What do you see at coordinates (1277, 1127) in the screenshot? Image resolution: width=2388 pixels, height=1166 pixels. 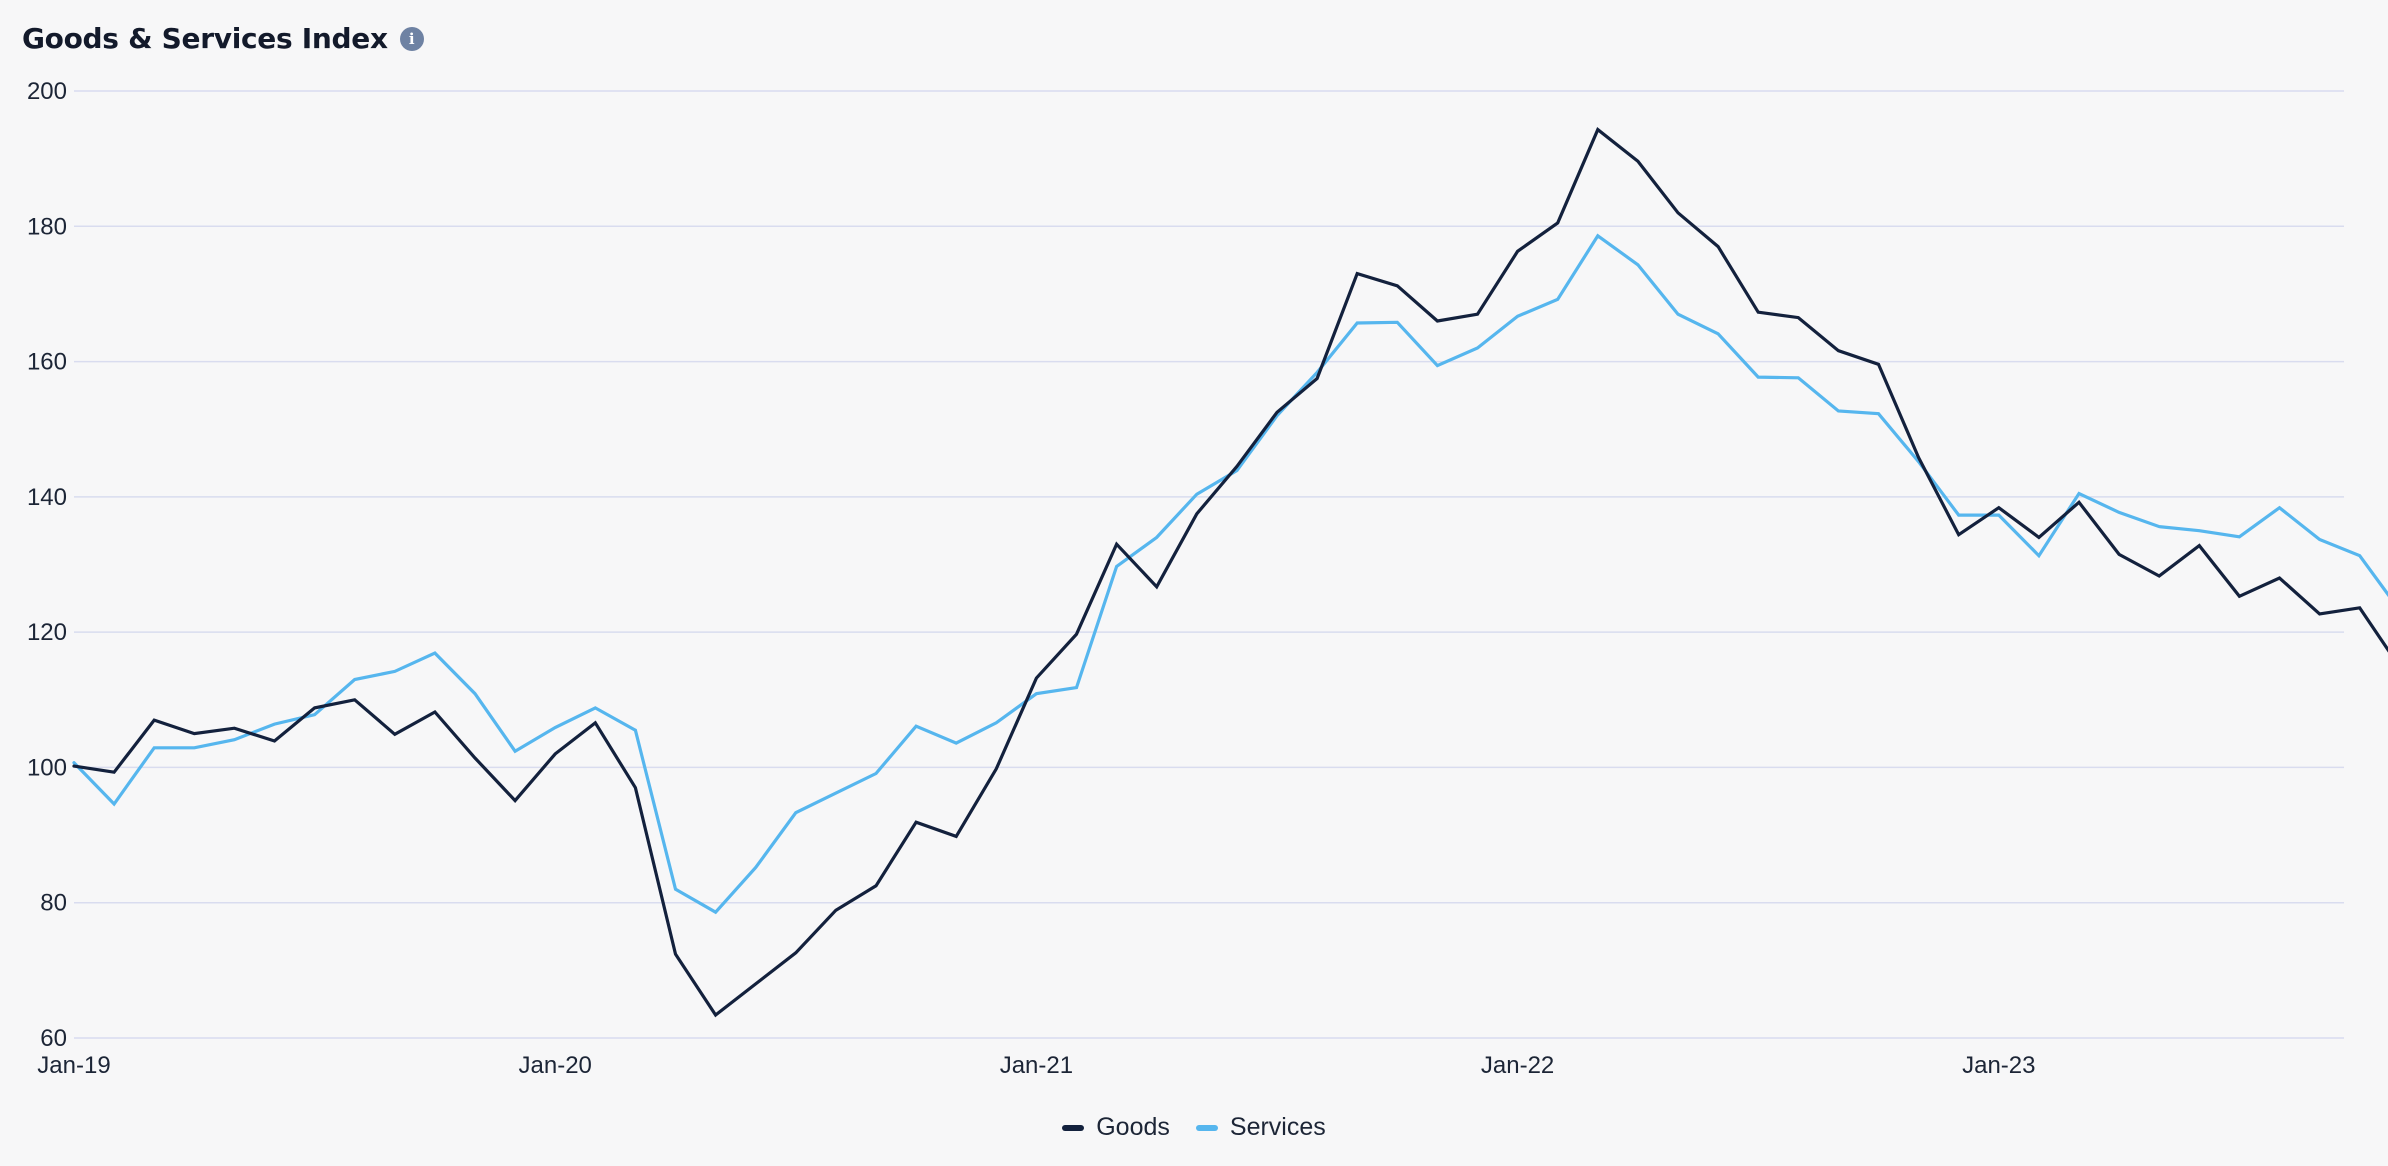 I see `legend-label-services: Services` at bounding box center [1277, 1127].